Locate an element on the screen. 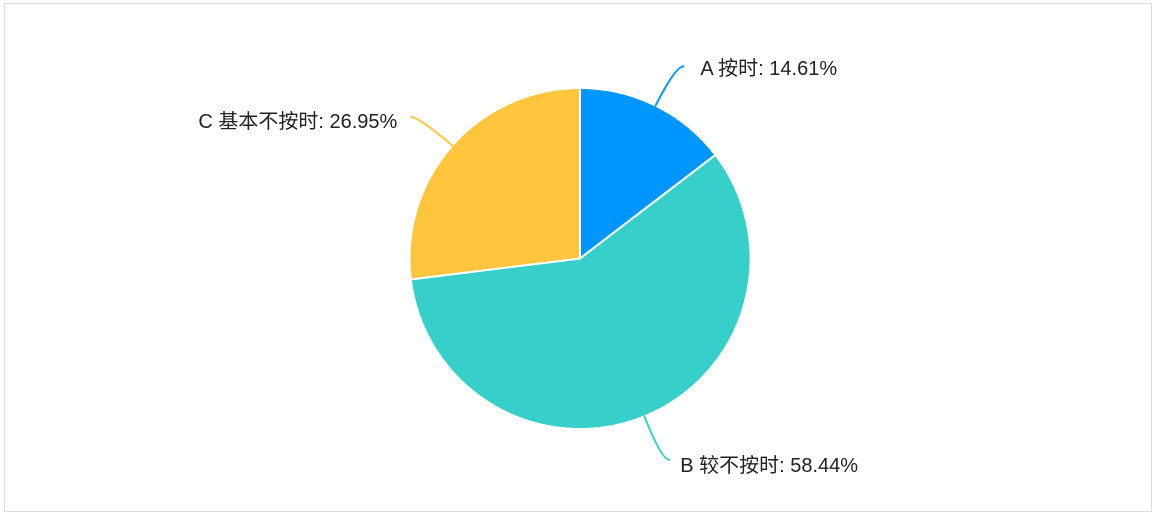 The image size is (1155, 517). pie-label-line-b is located at coordinates (657, 438).